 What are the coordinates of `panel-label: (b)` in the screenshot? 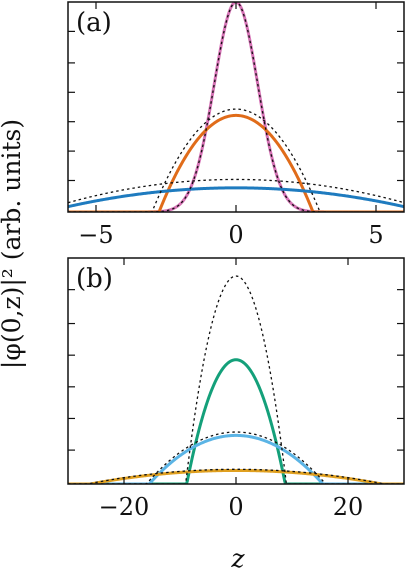 It's located at (94, 279).